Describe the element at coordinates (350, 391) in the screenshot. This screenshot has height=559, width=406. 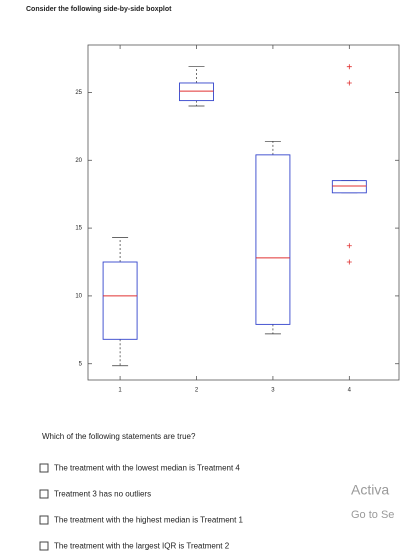
I see `x-tick-label: 4` at that location.